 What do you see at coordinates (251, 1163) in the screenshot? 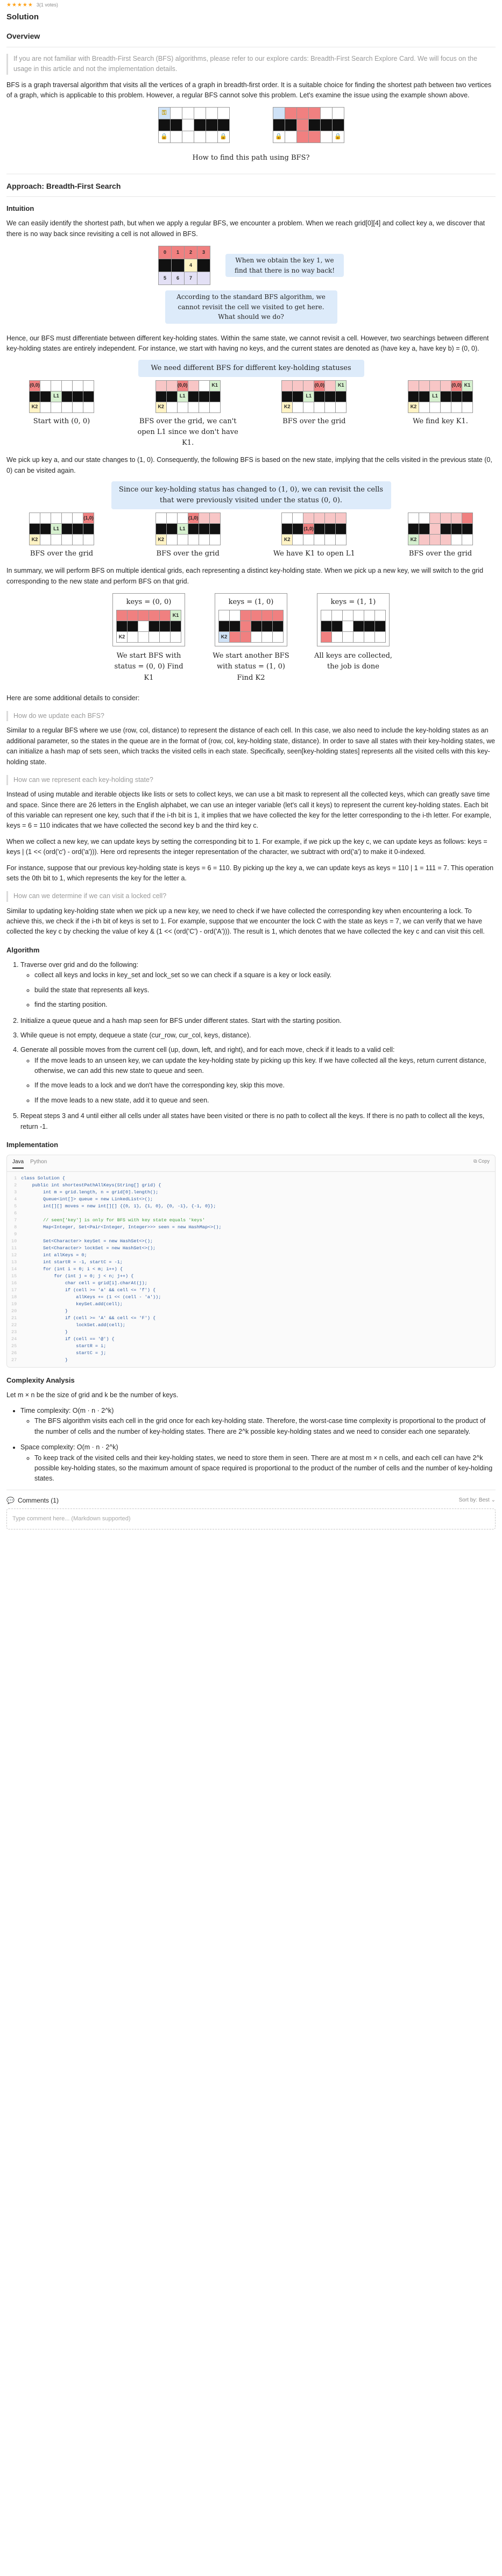
I see `language-tabs: Java Python ⧉ Copy` at bounding box center [251, 1163].